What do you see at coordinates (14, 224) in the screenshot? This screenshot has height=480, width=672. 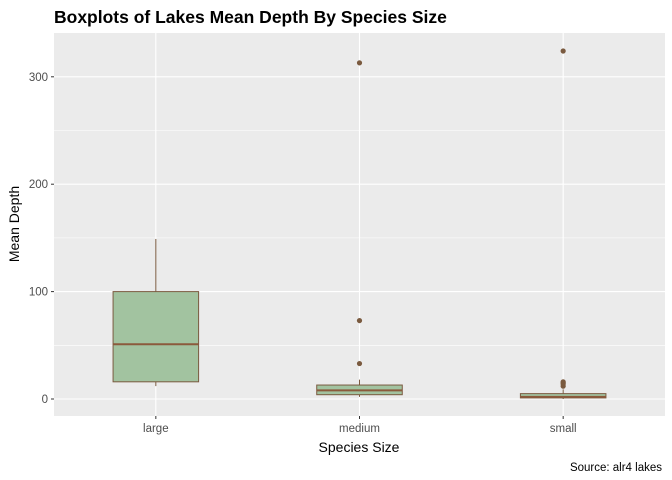 I see `y-axis-title: Mean Depth` at bounding box center [14, 224].